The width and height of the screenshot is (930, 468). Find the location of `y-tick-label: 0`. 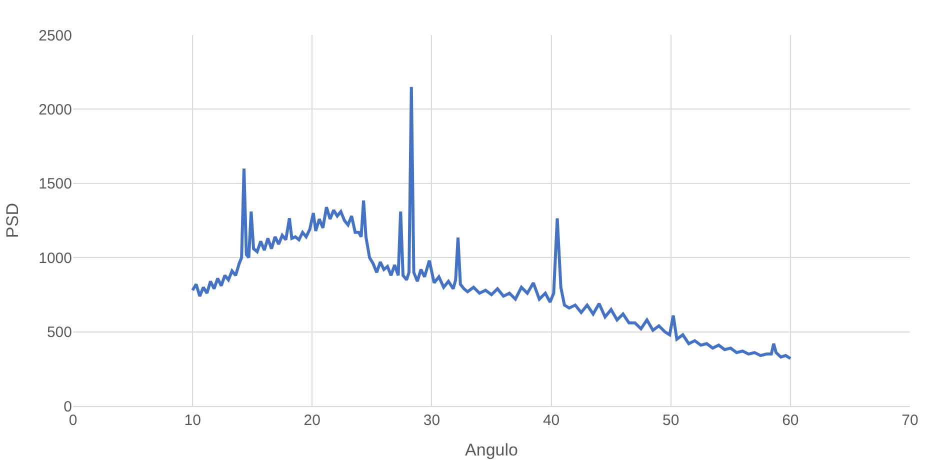

y-tick-label: 0 is located at coordinates (68, 407).